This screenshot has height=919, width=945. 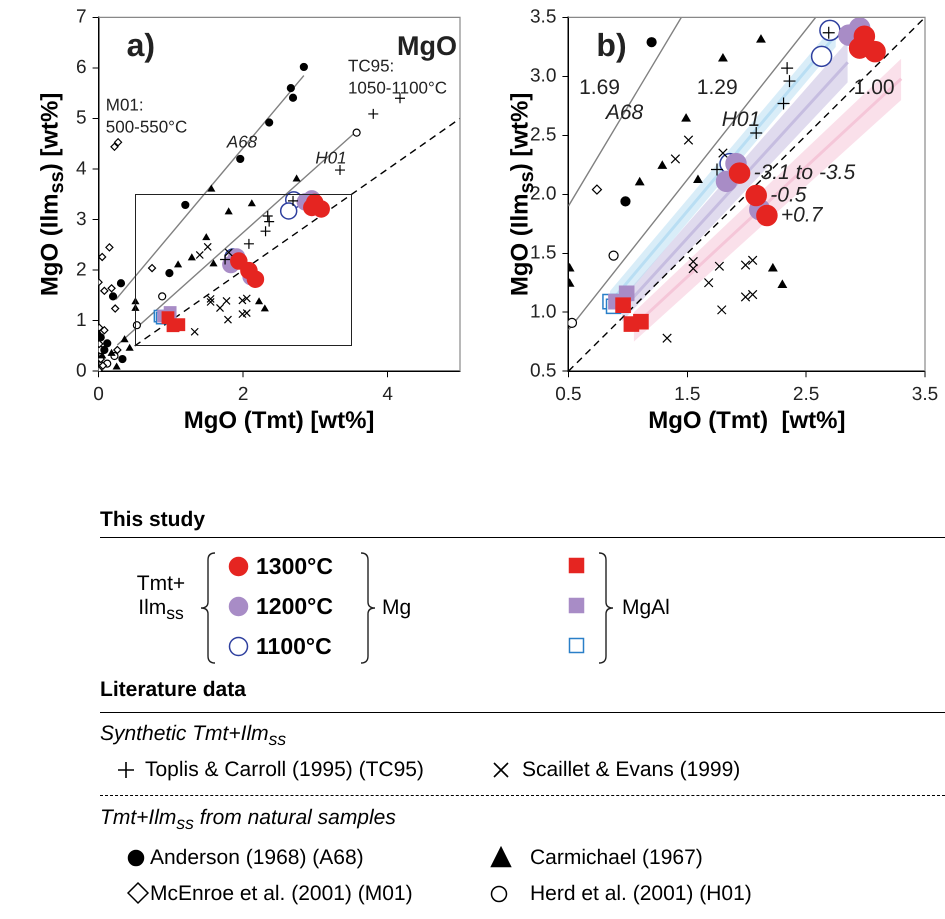 I want to click on text: Mg, so click(x=397, y=608).